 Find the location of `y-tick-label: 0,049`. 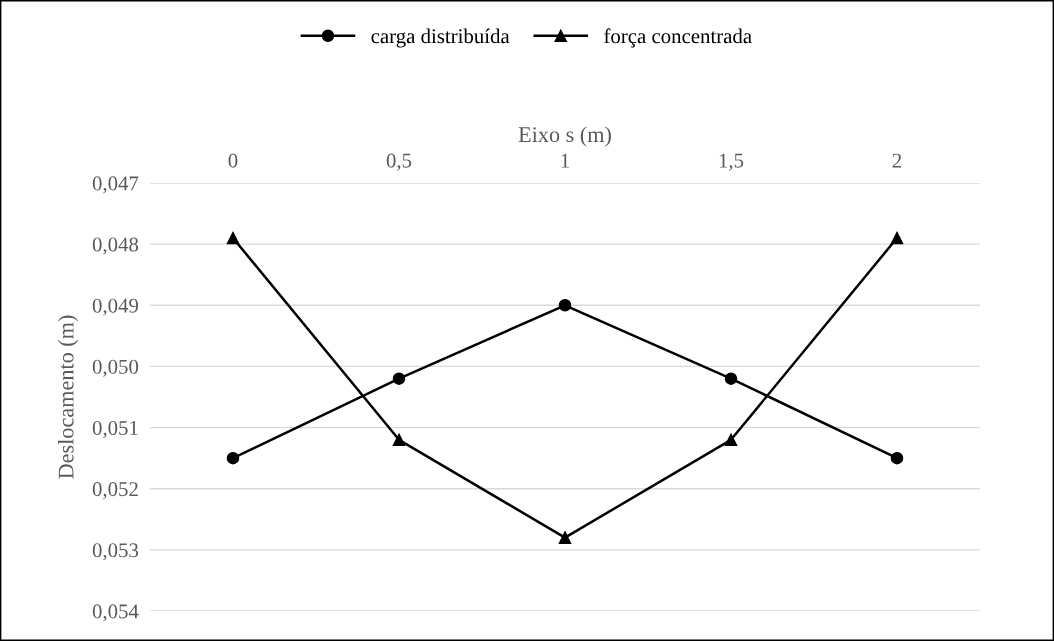

y-tick-label: 0,049 is located at coordinates (115, 307).